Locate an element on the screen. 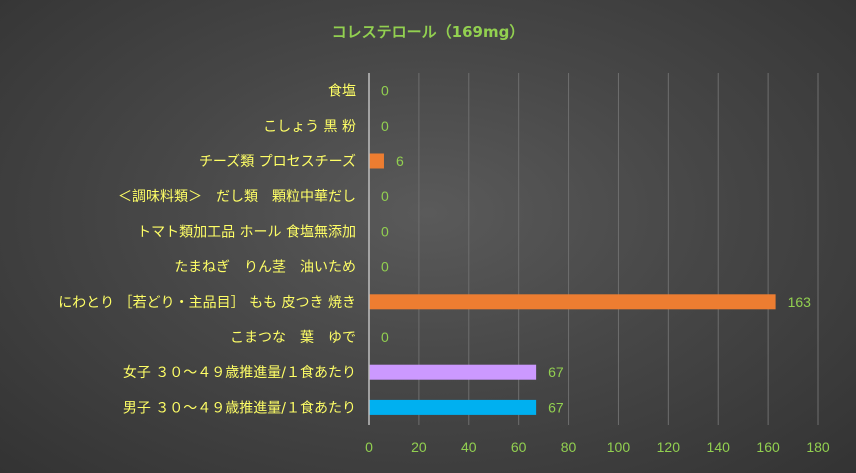 The height and width of the screenshot is (473, 856). category-label: 食塩 is located at coordinates (342, 91).